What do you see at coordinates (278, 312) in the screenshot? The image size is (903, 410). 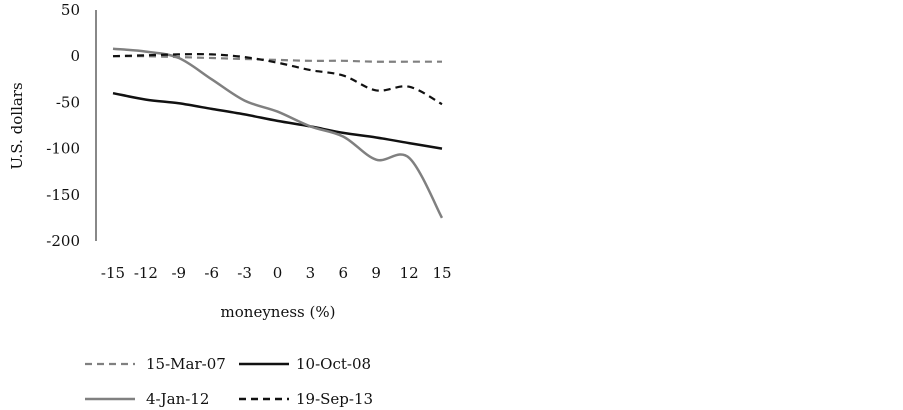 I see `x-axis-title: moneyness (%)` at bounding box center [278, 312].